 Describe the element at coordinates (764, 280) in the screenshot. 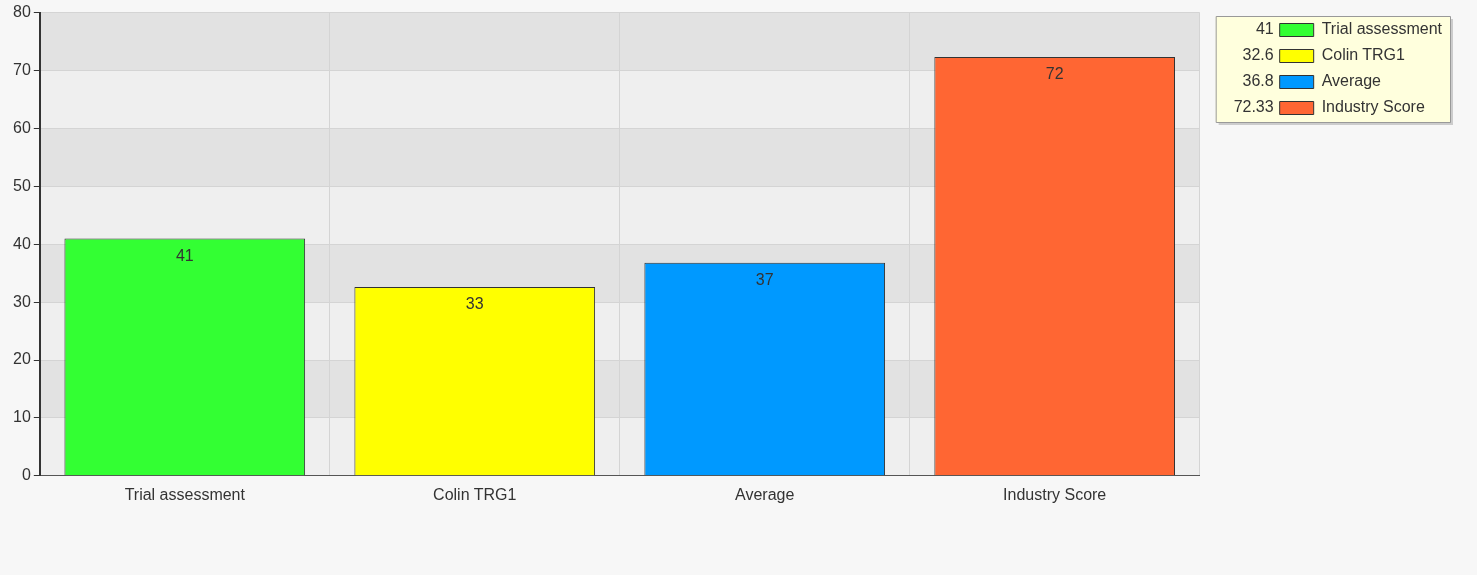

I see `data-label: 37` at that location.